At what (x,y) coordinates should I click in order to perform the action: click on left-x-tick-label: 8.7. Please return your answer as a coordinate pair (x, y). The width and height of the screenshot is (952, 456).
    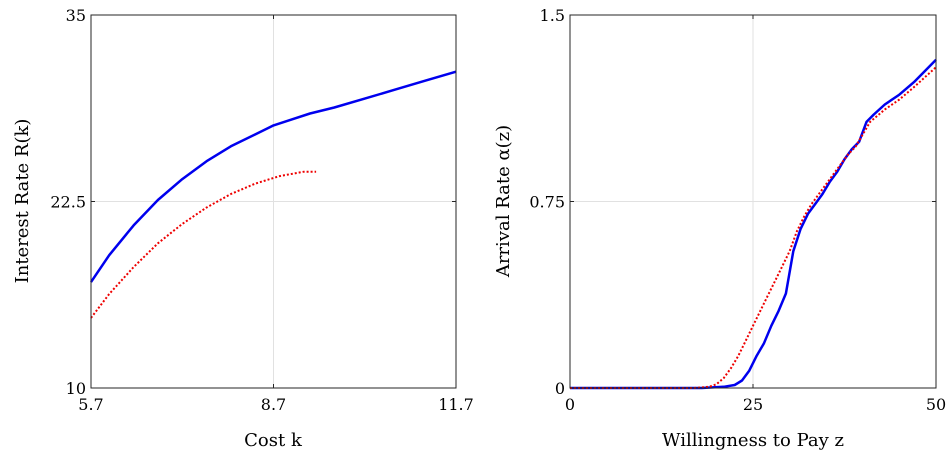
    Looking at the image, I should click on (273, 404).